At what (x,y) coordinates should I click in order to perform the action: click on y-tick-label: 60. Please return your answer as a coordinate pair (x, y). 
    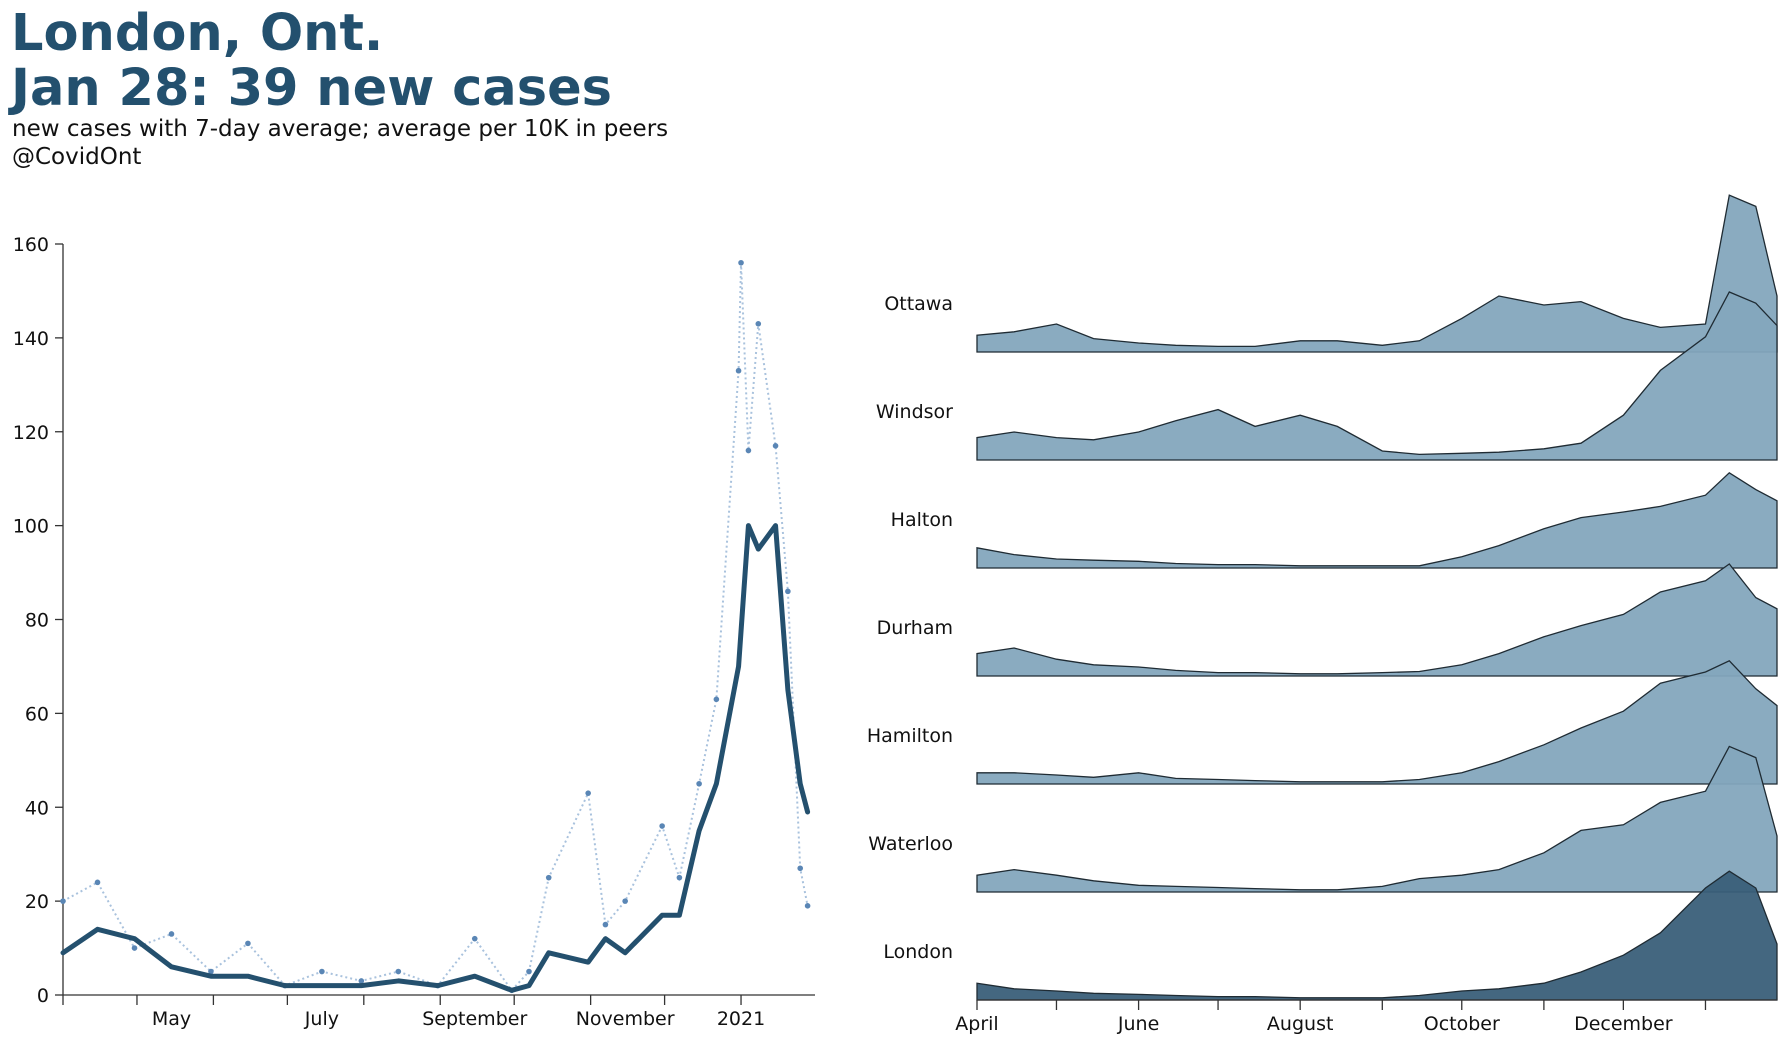
    Looking at the image, I should click on (37, 714).